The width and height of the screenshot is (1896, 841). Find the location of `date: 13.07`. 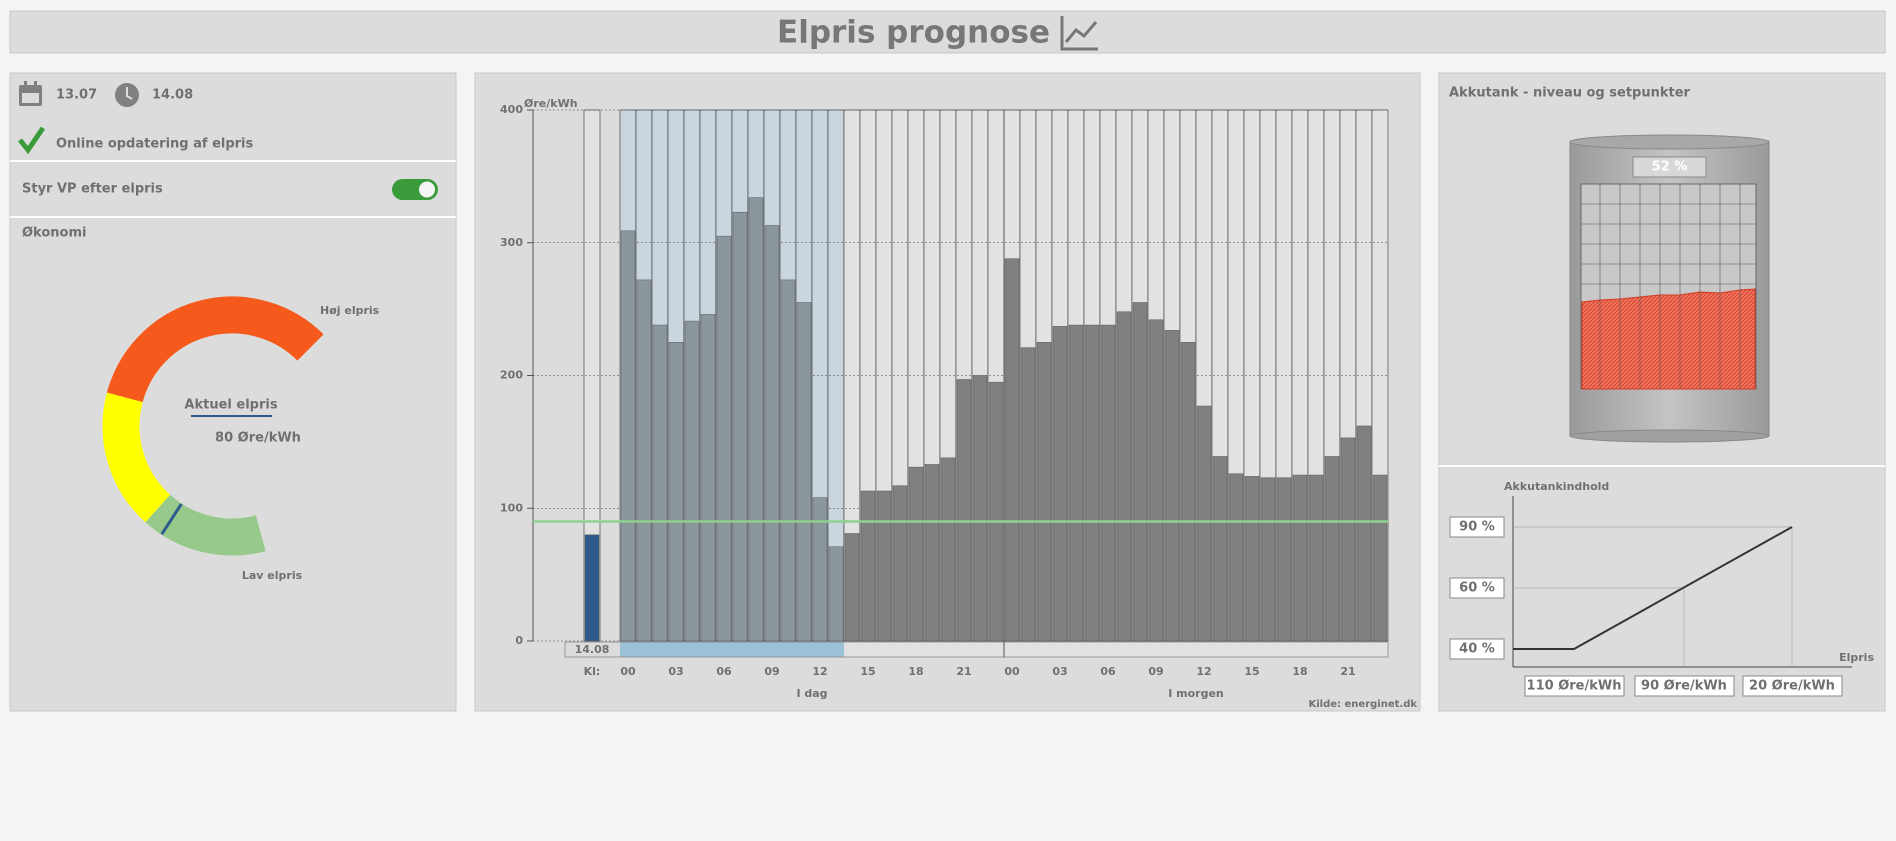

date: 13.07 is located at coordinates (76, 95).